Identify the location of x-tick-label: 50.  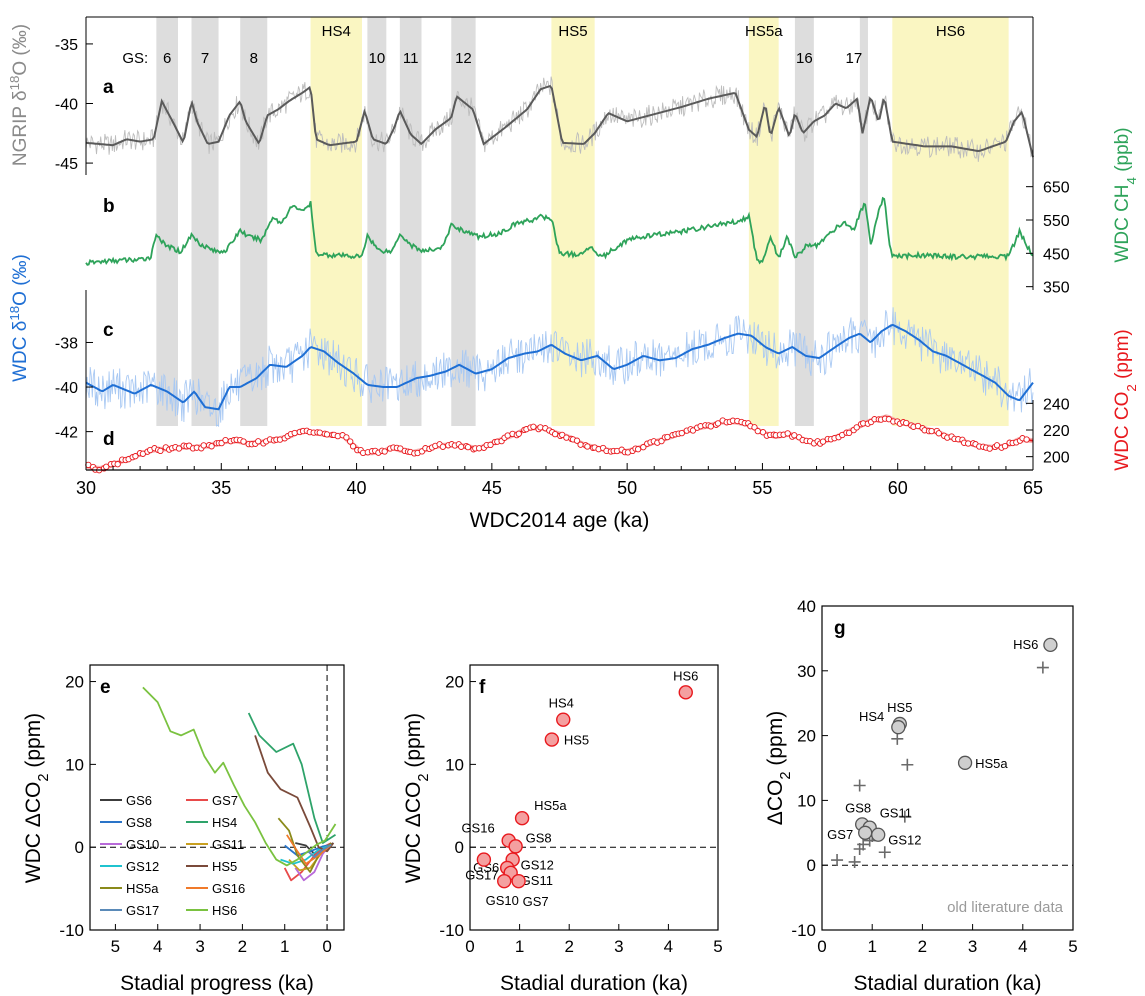
(627, 488).